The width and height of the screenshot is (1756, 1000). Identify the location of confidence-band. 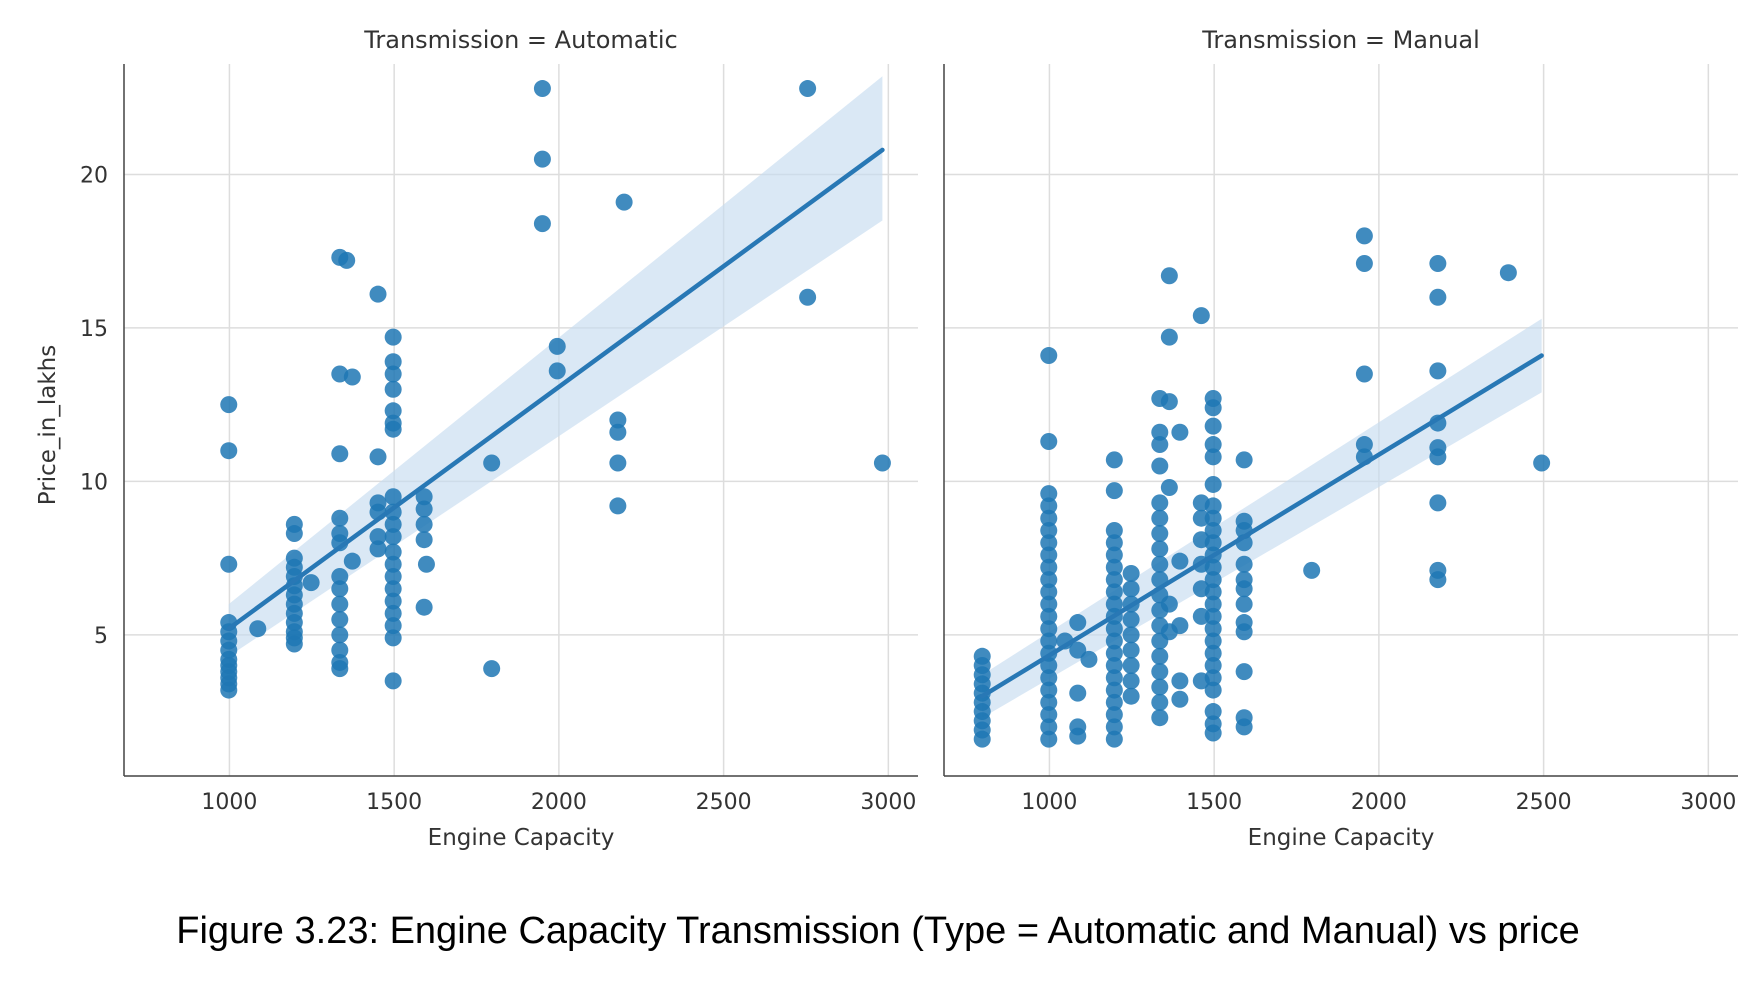
(1262, 518).